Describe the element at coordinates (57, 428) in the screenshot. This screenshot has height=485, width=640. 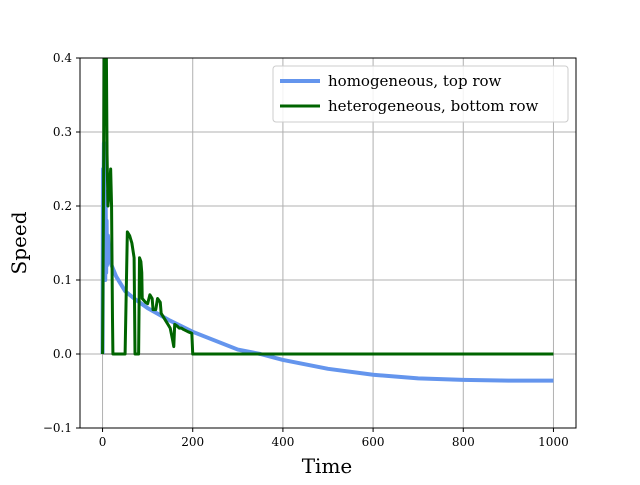
I see `y-tick-label: −0.1` at that location.